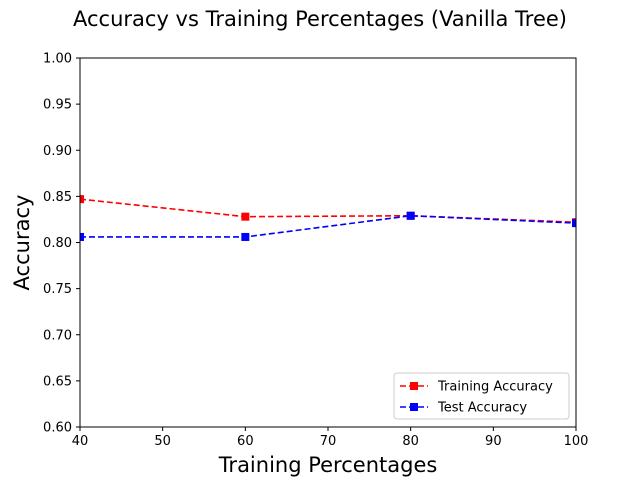 The width and height of the screenshot is (640, 480). I want to click on legend: Training Accuracy Test Accuracy, so click(481, 396).